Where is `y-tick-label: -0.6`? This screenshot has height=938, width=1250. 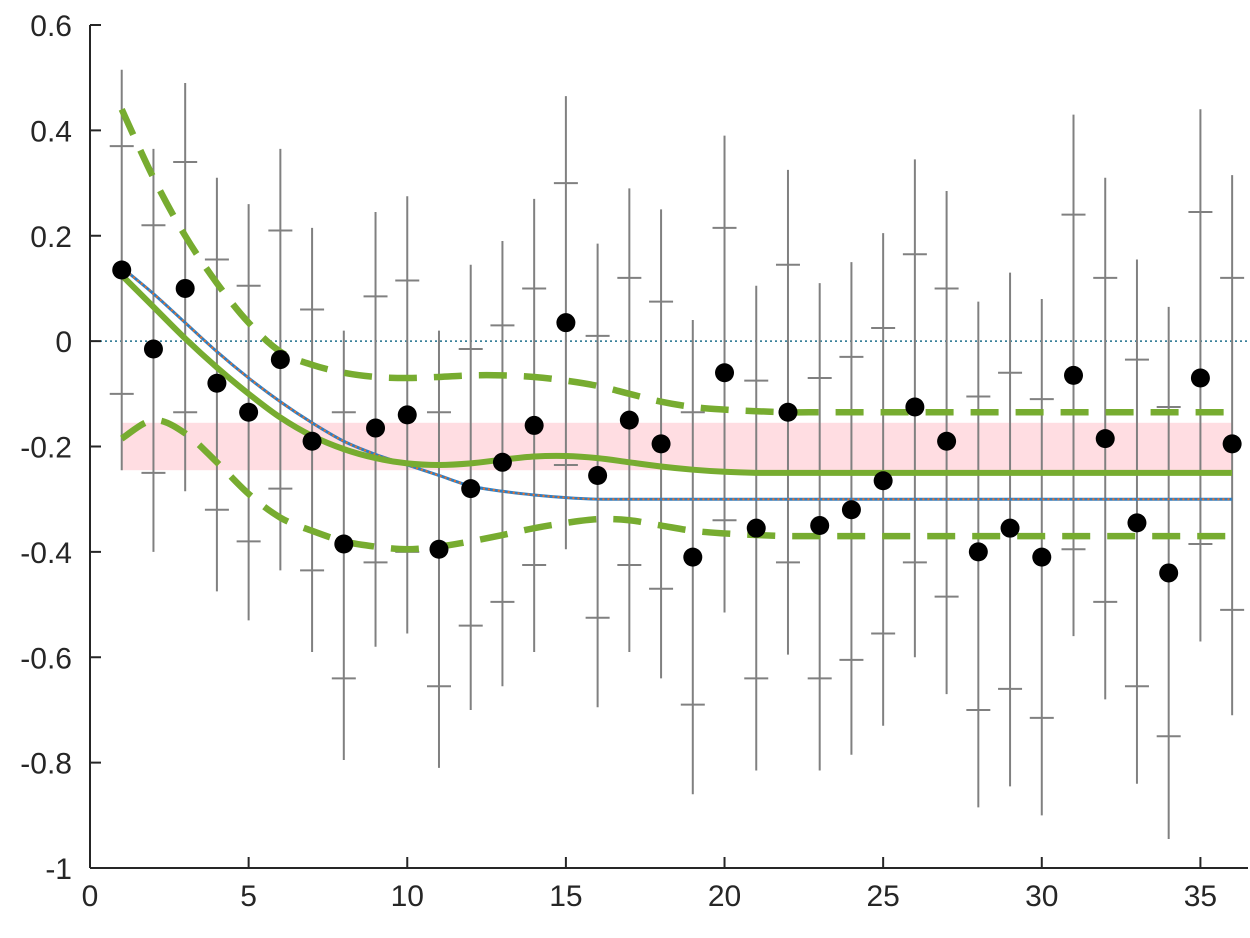 y-tick-label: -0.6 is located at coordinates (46, 658).